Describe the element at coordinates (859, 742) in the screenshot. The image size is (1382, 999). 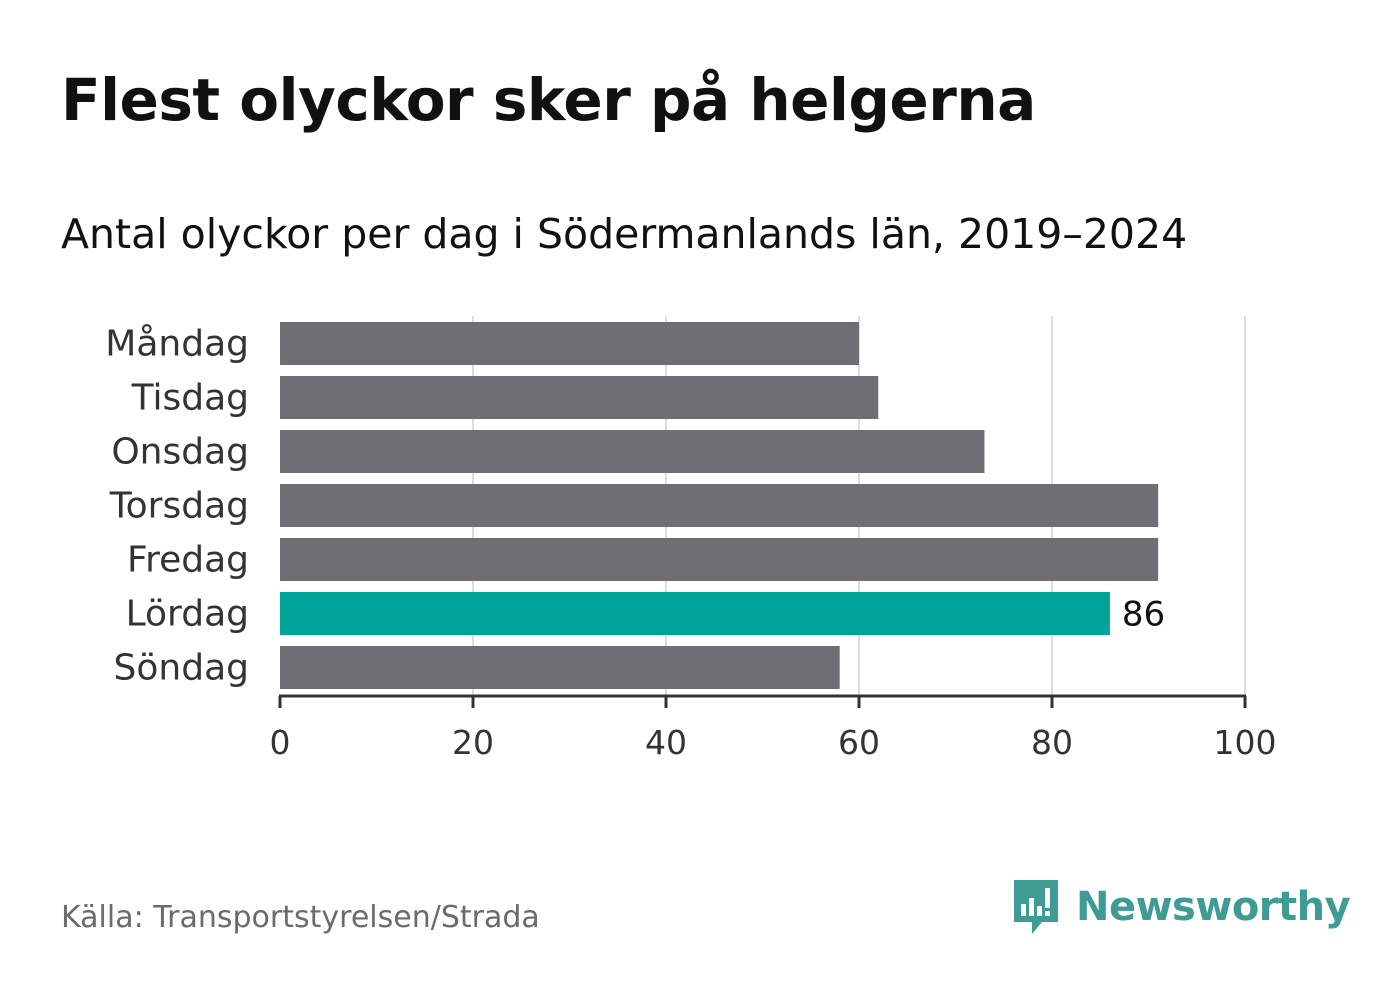
I see `x-tick-label: 60` at that location.